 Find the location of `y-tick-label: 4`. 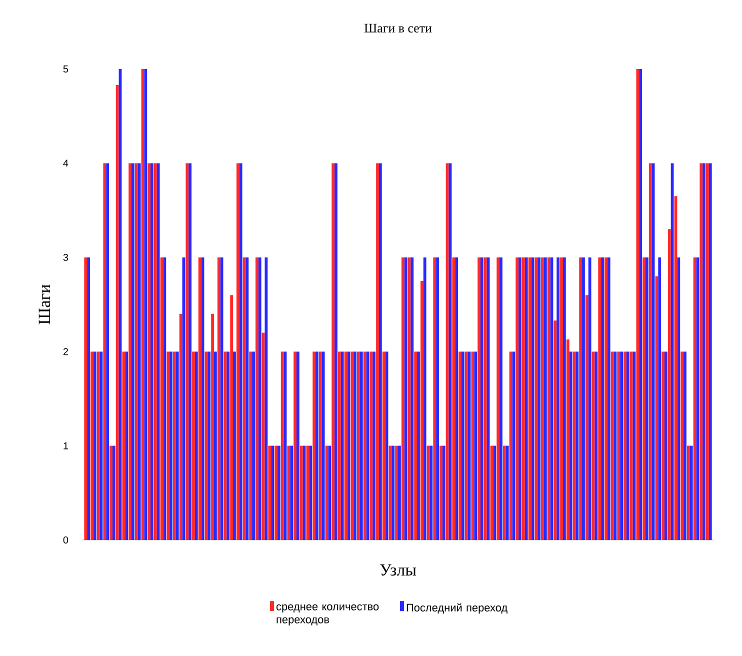

y-tick-label: 4 is located at coordinates (65, 163).